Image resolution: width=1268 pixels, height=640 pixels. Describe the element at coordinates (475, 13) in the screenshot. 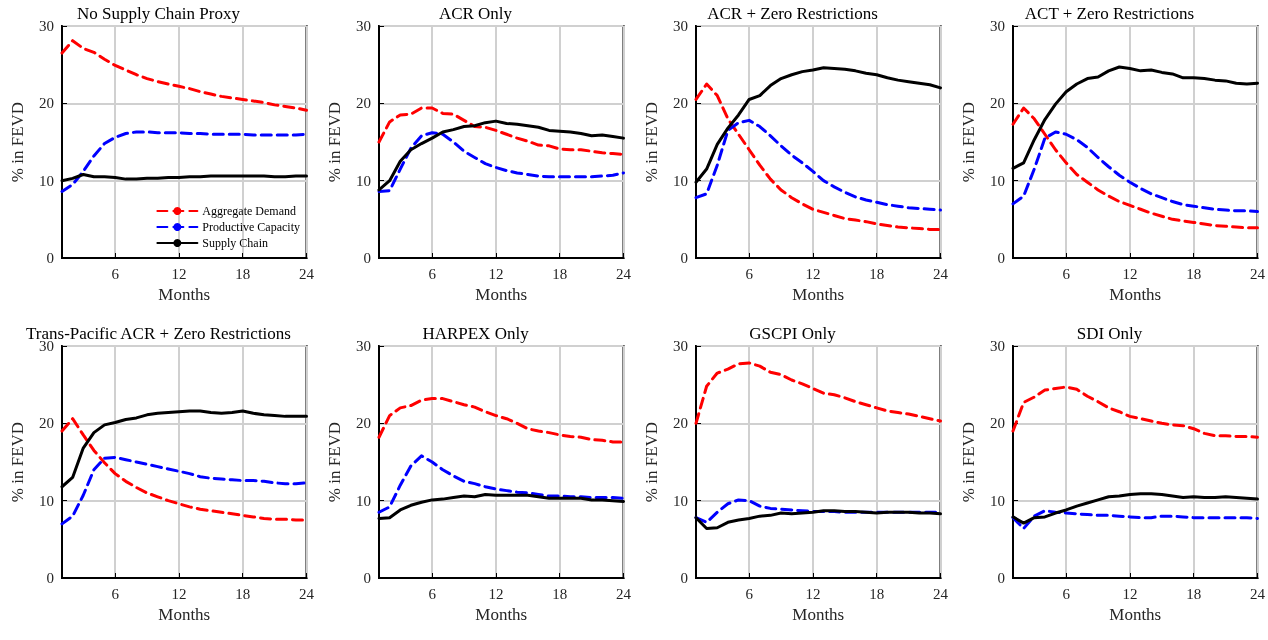

I see `chart-title: ACR Only` at that location.